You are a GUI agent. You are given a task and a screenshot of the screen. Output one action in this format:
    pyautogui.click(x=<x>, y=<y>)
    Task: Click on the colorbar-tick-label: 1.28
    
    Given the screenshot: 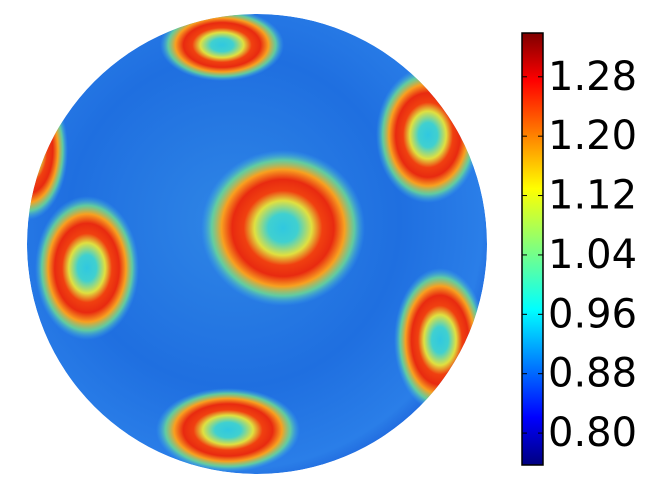 What is the action you would take?
    pyautogui.click(x=592, y=77)
    